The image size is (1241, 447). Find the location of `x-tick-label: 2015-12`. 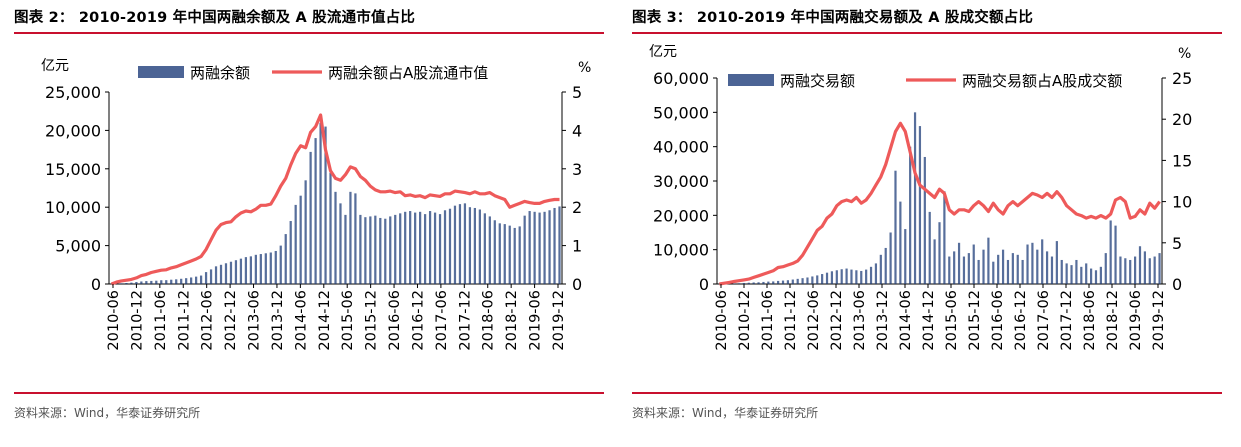

x-tick-label: 2015-12 is located at coordinates (975, 320).